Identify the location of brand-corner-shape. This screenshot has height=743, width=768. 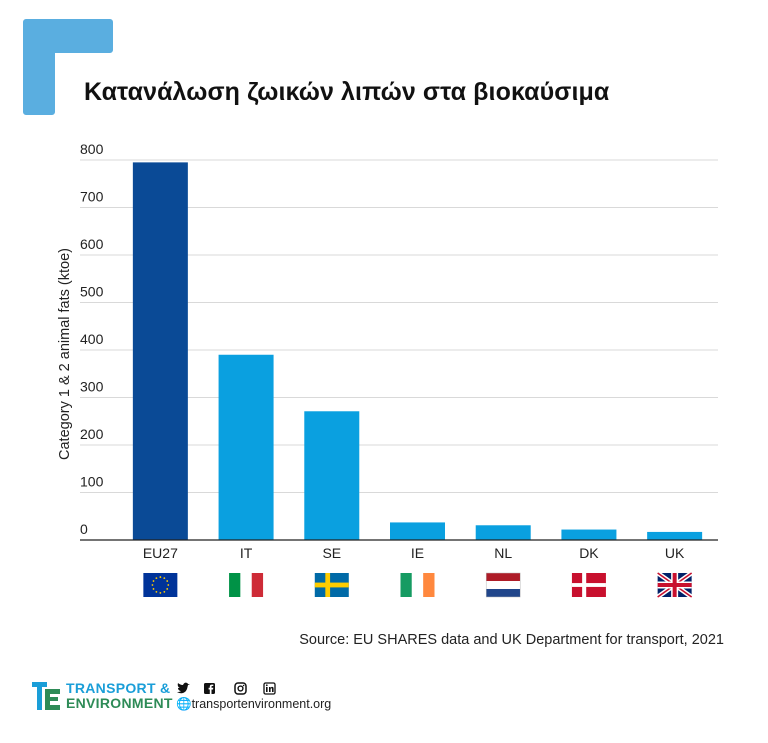
(68, 67).